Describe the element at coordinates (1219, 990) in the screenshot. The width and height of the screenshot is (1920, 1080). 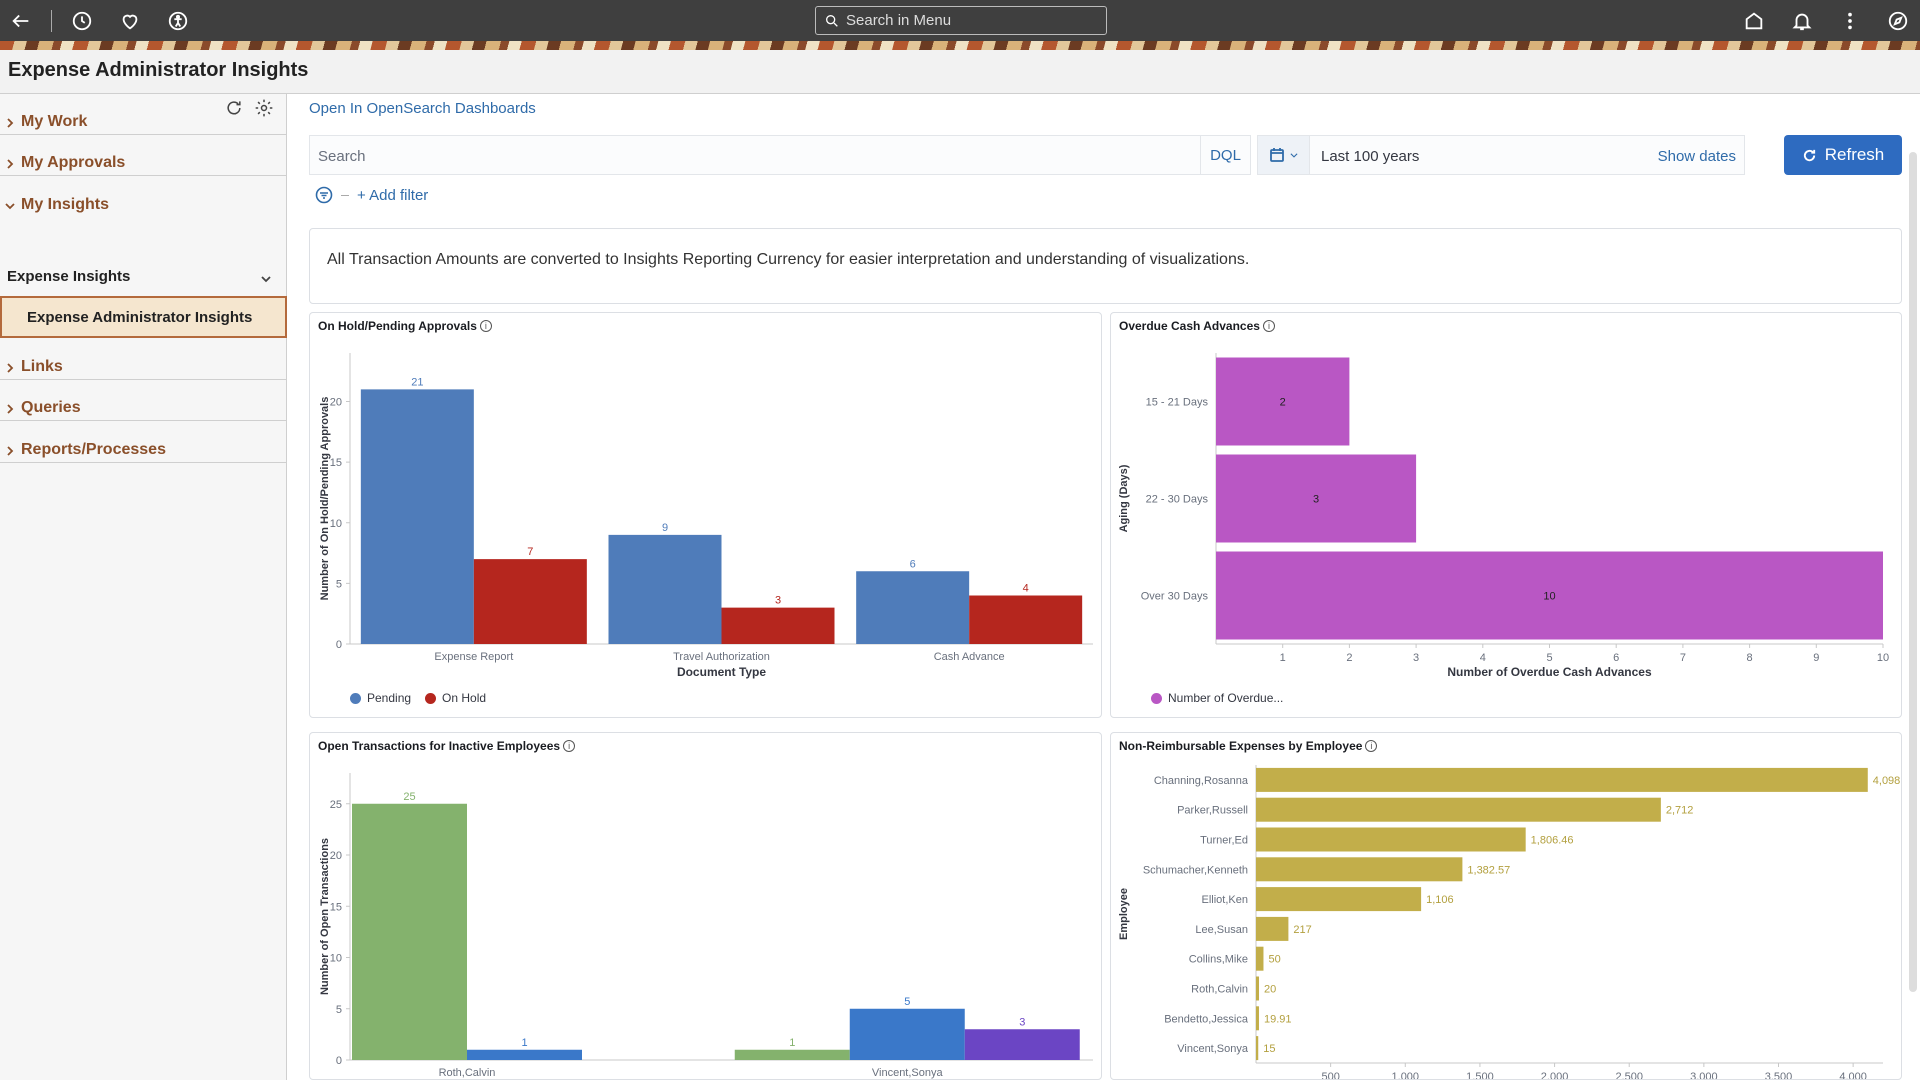
I see `y-tick-label: Roth,Calvin` at that location.